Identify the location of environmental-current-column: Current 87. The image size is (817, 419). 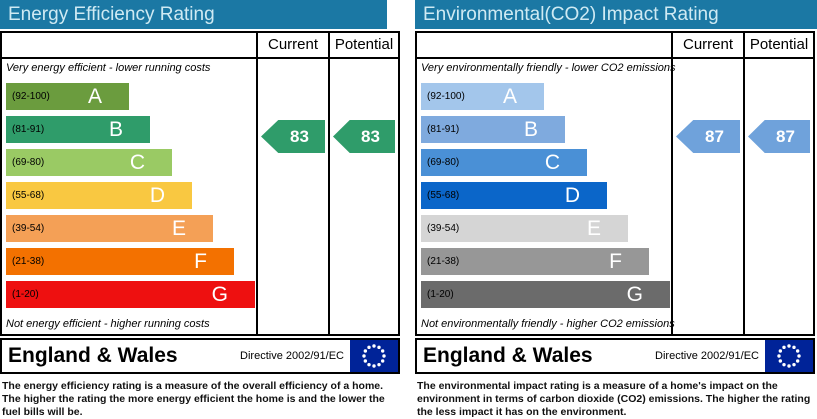
(707, 183).